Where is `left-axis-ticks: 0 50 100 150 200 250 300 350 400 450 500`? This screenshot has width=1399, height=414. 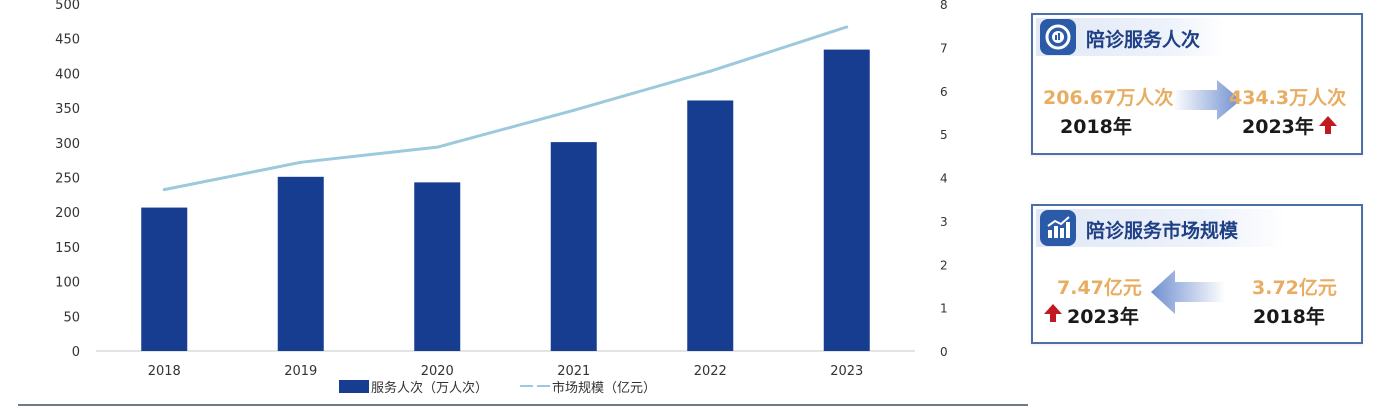
left-axis-ticks: 0 50 100 150 200 250 300 350 400 450 500 is located at coordinates (67, 180).